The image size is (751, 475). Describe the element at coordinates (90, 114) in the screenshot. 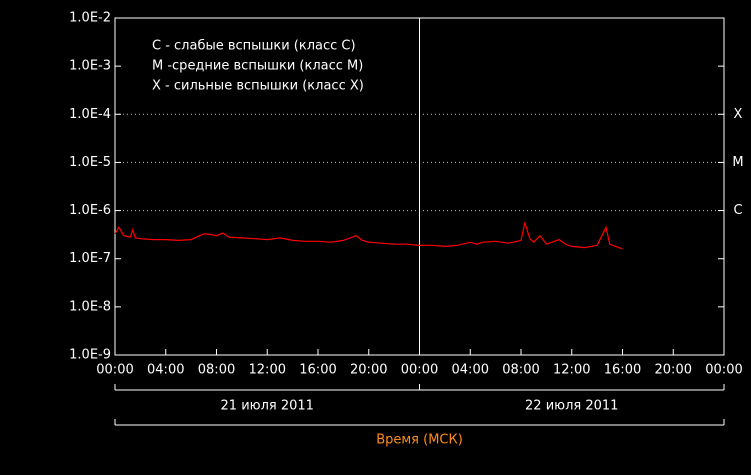

I see `y-tick-label: 1.0E-4` at that location.